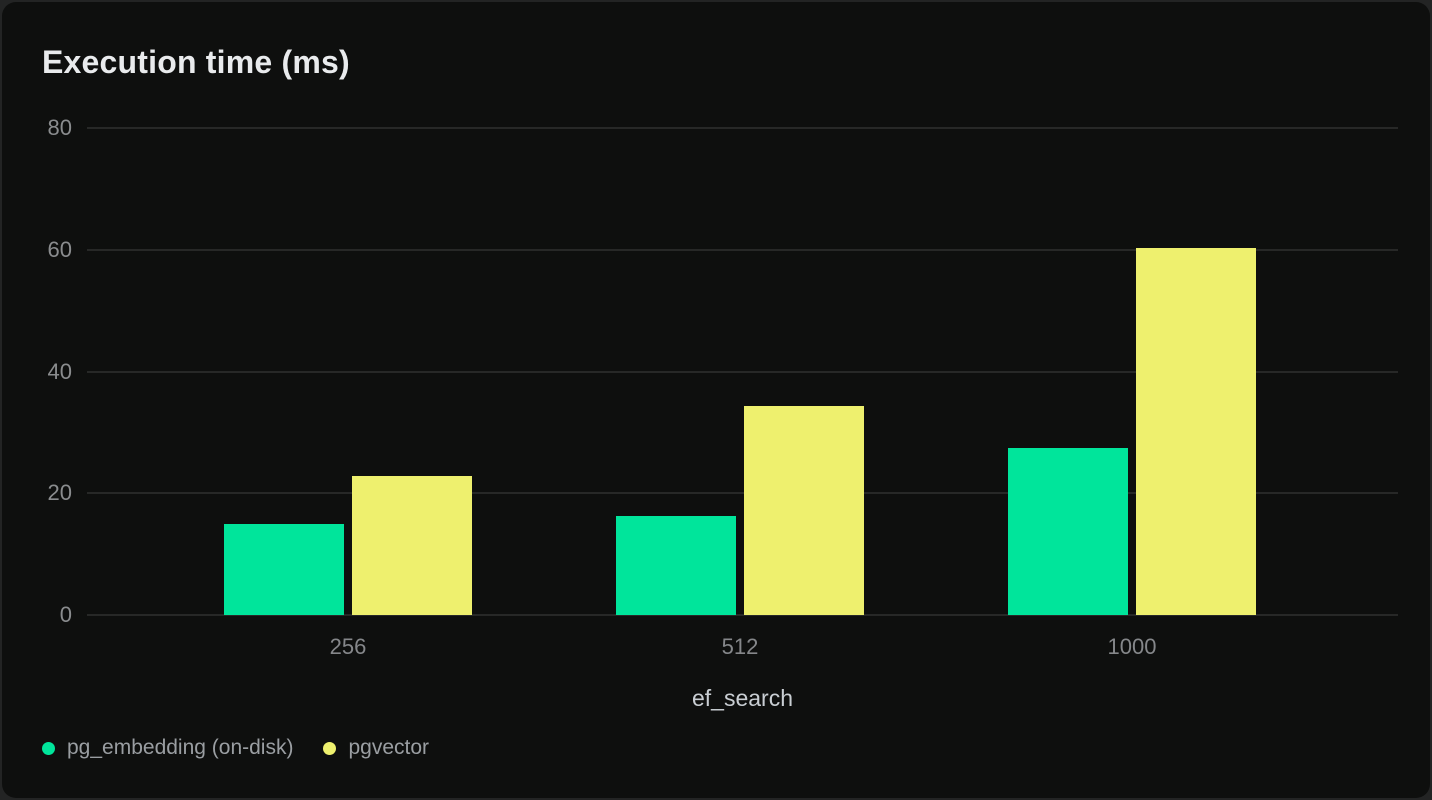 This screenshot has width=1432, height=800. I want to click on y-tick-label: 40, so click(59, 371).